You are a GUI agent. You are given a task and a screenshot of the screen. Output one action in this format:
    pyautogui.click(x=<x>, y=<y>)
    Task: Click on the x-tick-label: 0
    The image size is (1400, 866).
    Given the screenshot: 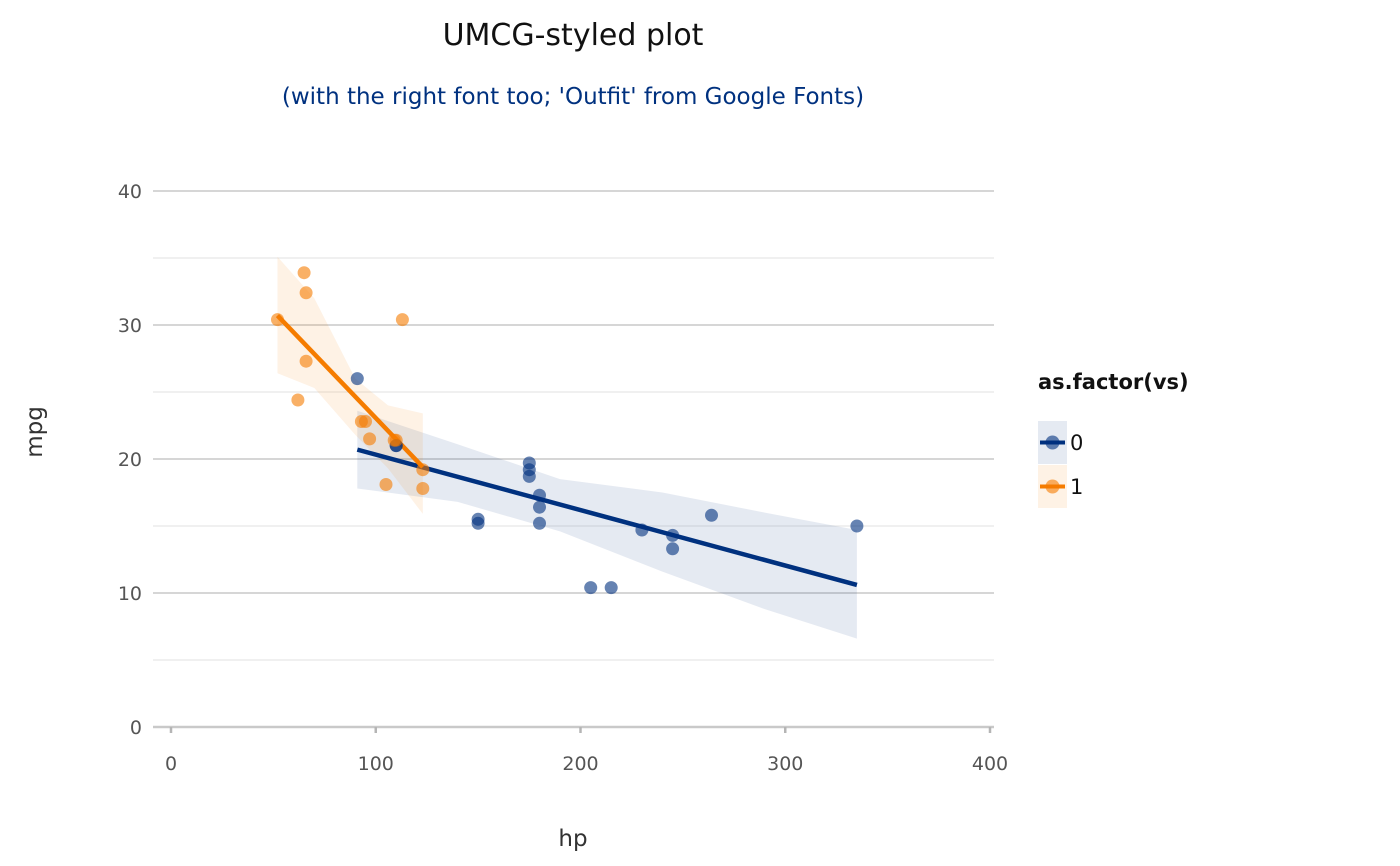 What is the action you would take?
    pyautogui.click(x=171, y=764)
    